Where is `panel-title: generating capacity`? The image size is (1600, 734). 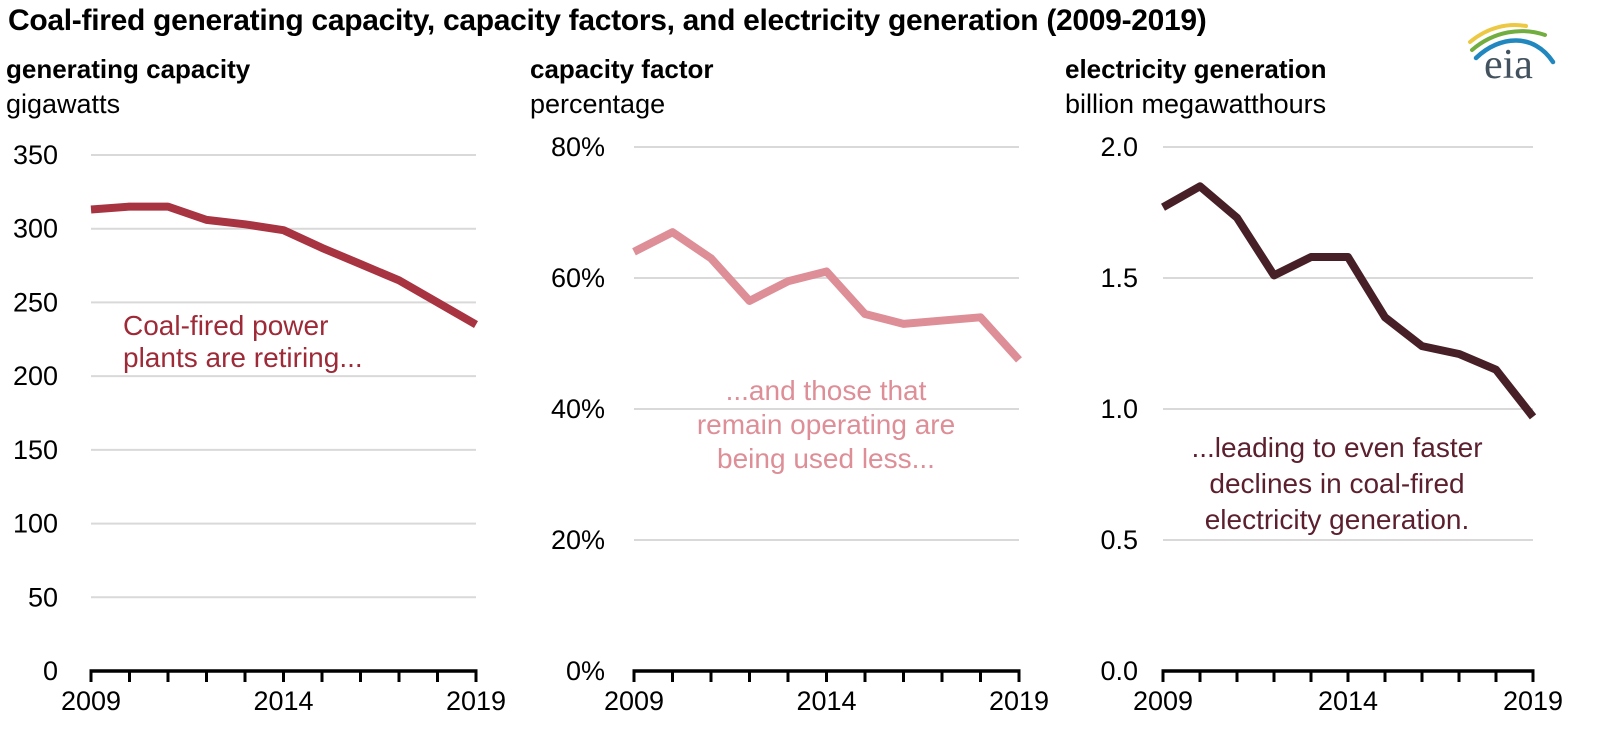 panel-title: generating capacity is located at coordinates (128, 69).